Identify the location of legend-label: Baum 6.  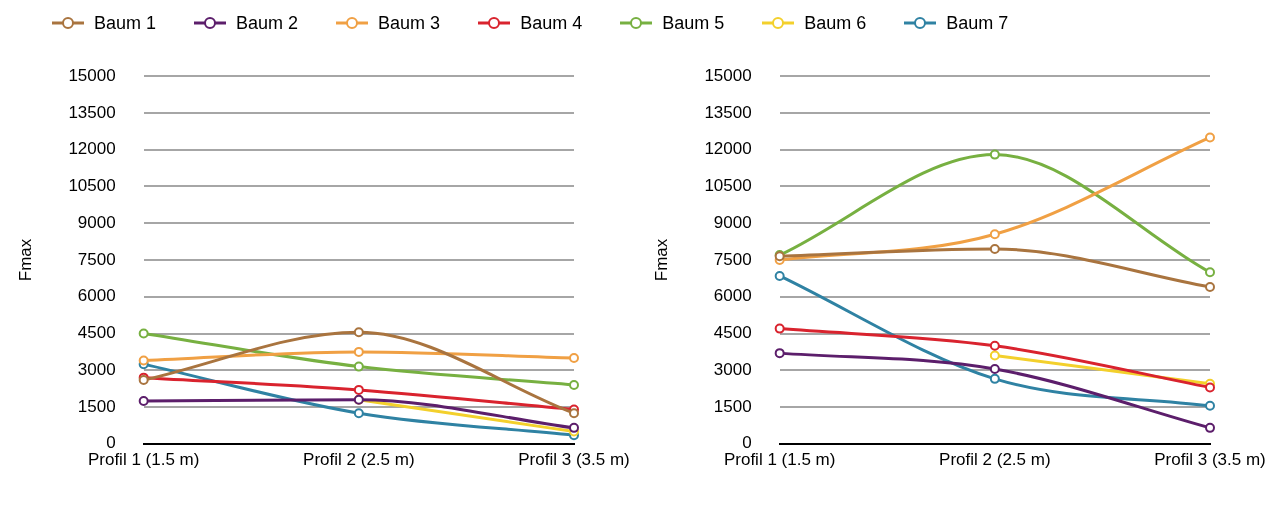
(835, 23).